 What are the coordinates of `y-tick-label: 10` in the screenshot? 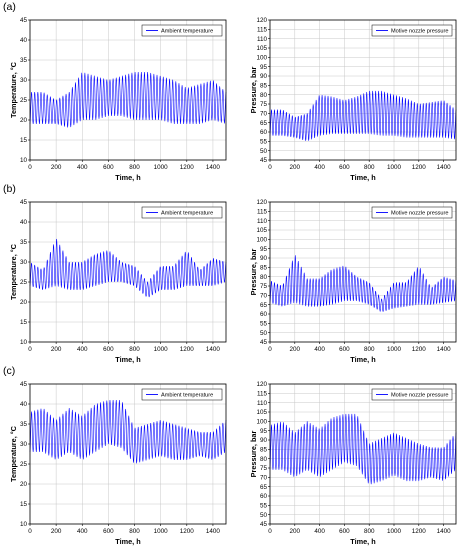 It's located at (24, 524).